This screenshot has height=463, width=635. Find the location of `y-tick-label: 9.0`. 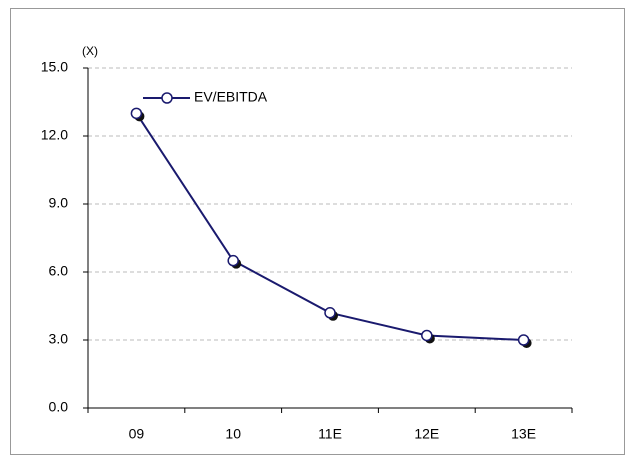

y-tick-label: 9.0 is located at coordinates (59, 203).